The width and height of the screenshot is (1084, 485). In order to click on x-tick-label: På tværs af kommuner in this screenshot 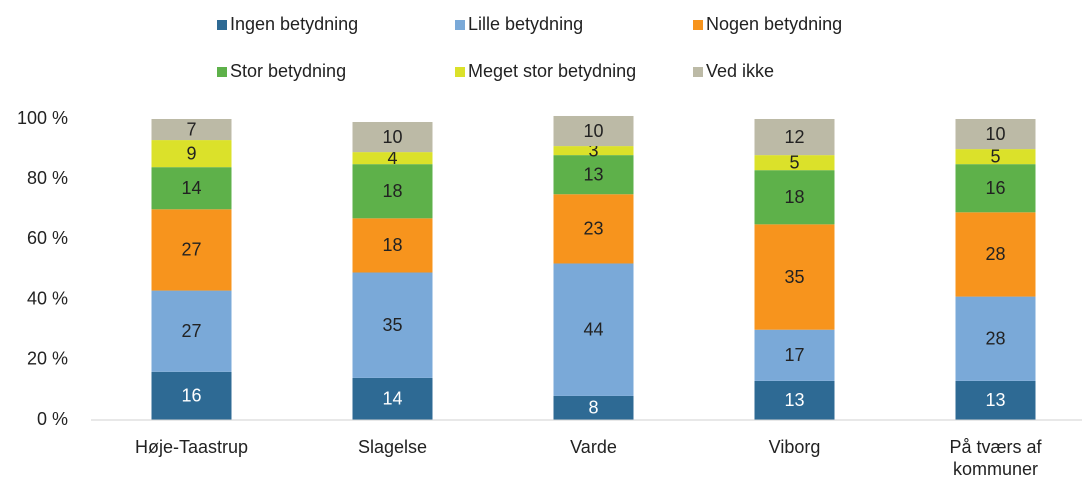, I will do `click(995, 458)`.